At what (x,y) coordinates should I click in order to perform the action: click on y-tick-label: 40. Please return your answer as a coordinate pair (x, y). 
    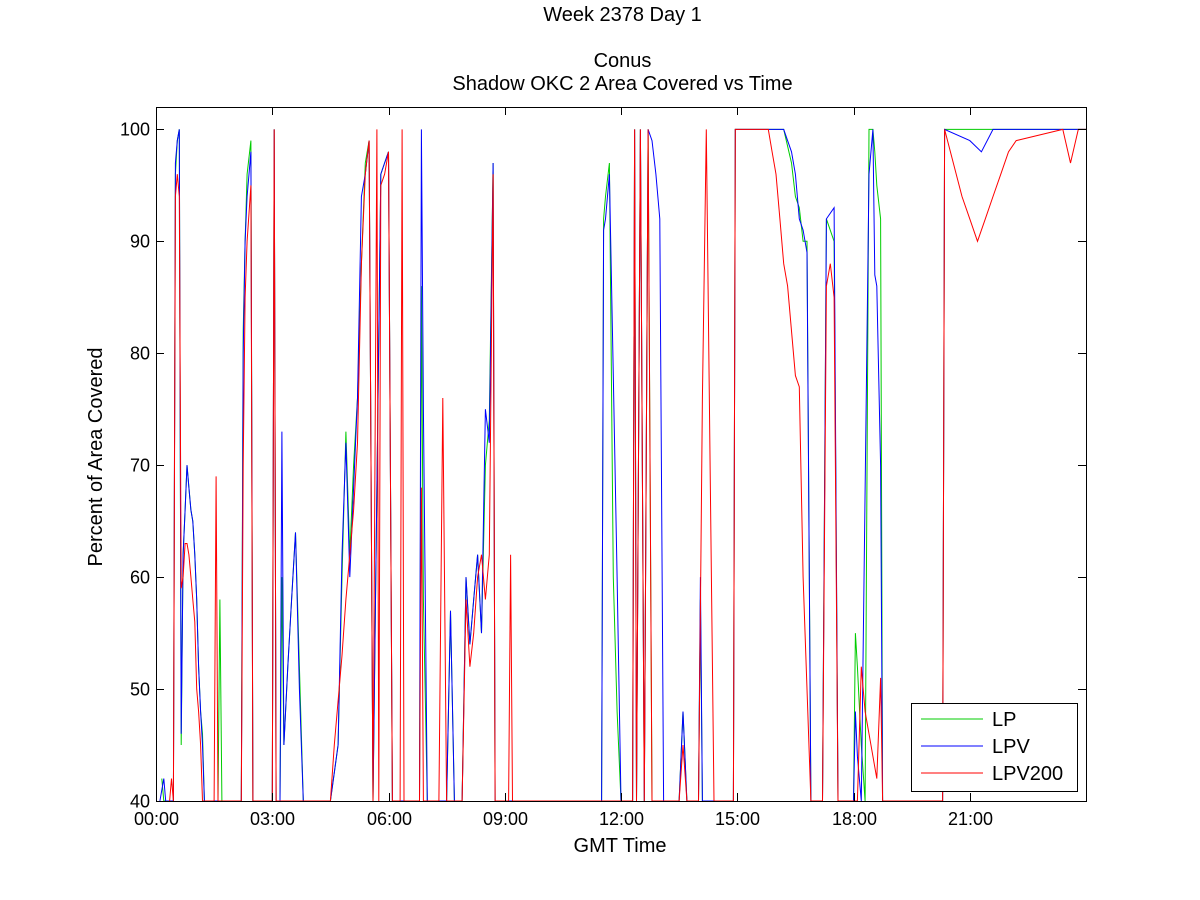
    Looking at the image, I should click on (140, 802).